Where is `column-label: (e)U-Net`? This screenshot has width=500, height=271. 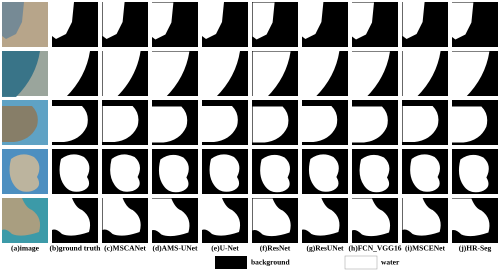 column-label: (e)U-Net is located at coordinates (225, 248).